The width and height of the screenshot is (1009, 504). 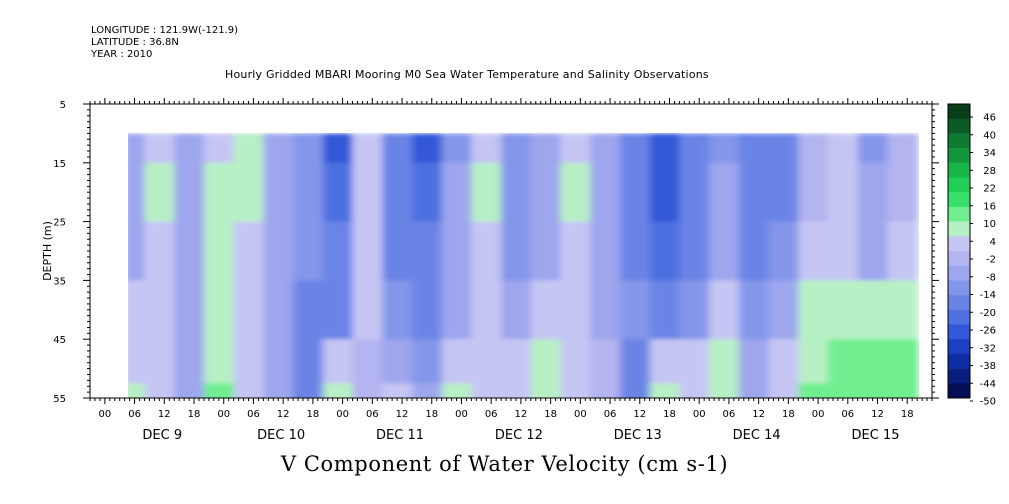 I want to click on colorbar-label: -2, so click(x=991, y=260).